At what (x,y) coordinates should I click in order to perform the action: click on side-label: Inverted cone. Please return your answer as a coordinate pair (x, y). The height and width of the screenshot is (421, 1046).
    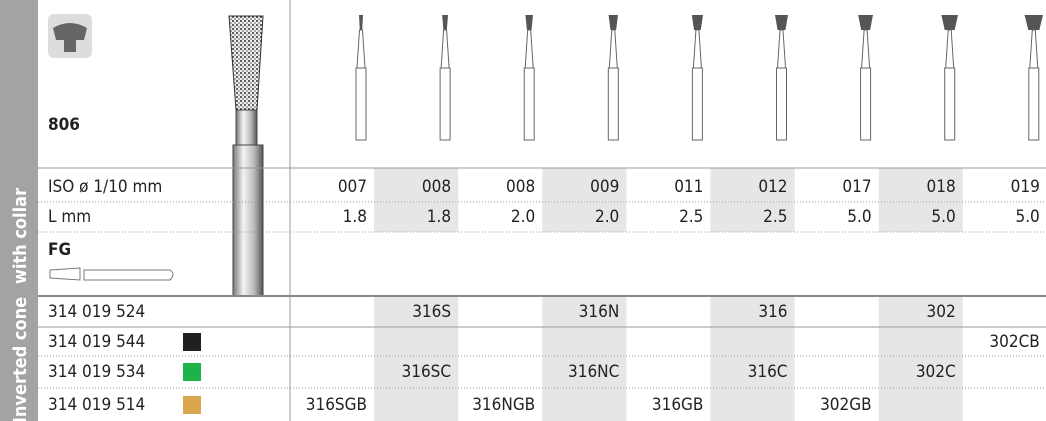
    Looking at the image, I should click on (20, 359).